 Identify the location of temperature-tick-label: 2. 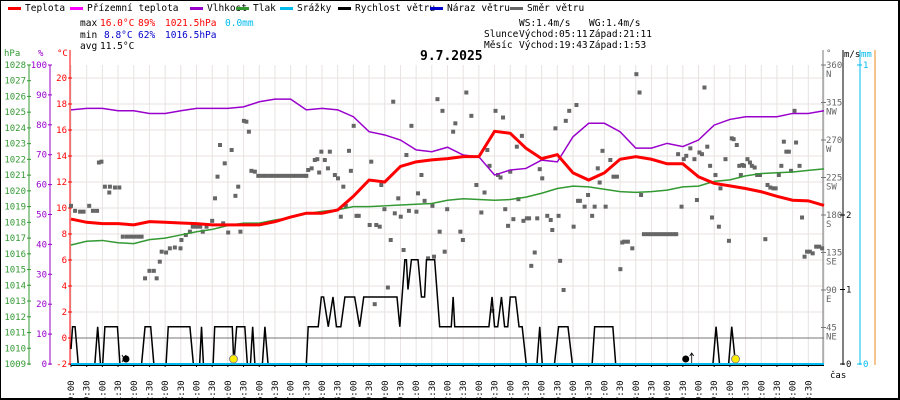
(64, 313).